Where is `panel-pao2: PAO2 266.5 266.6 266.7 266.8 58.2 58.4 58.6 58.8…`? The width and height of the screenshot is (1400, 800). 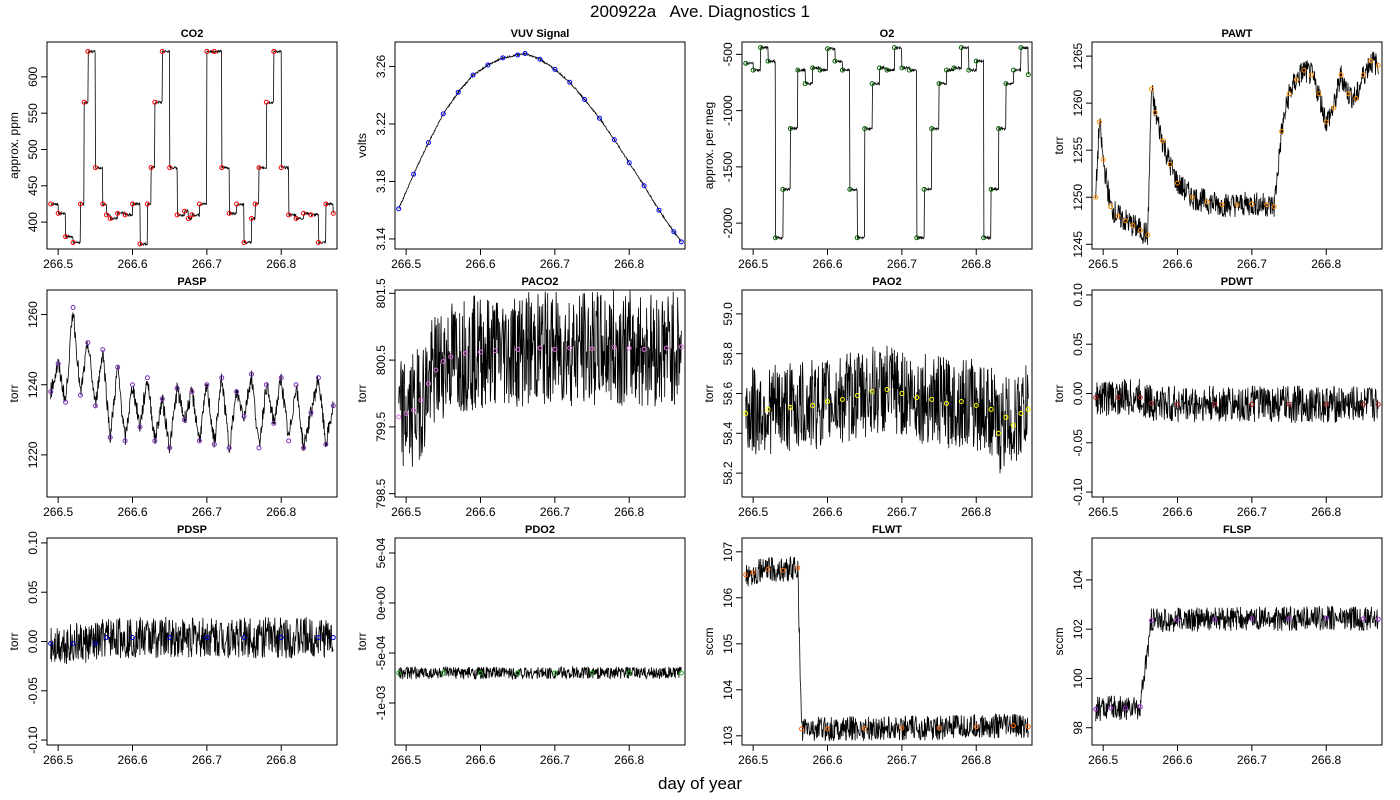
panel-pao2: PAO2 266.5 266.6 266.7 266.8 58.2 58.4 58.6 58.8… is located at coordinates (867, 397).